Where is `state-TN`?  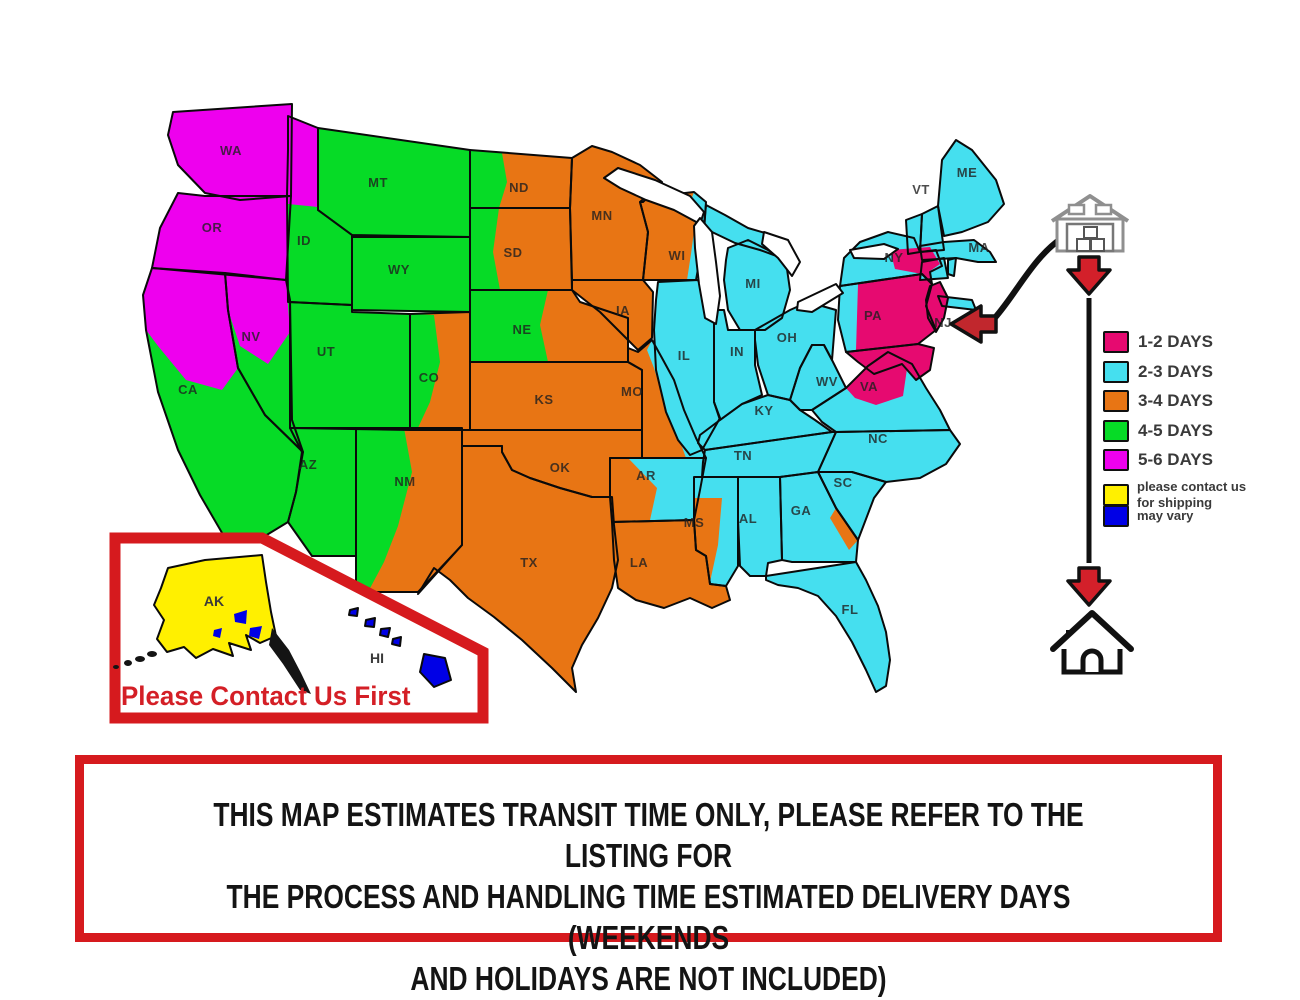 state-TN is located at coordinates (769, 454).